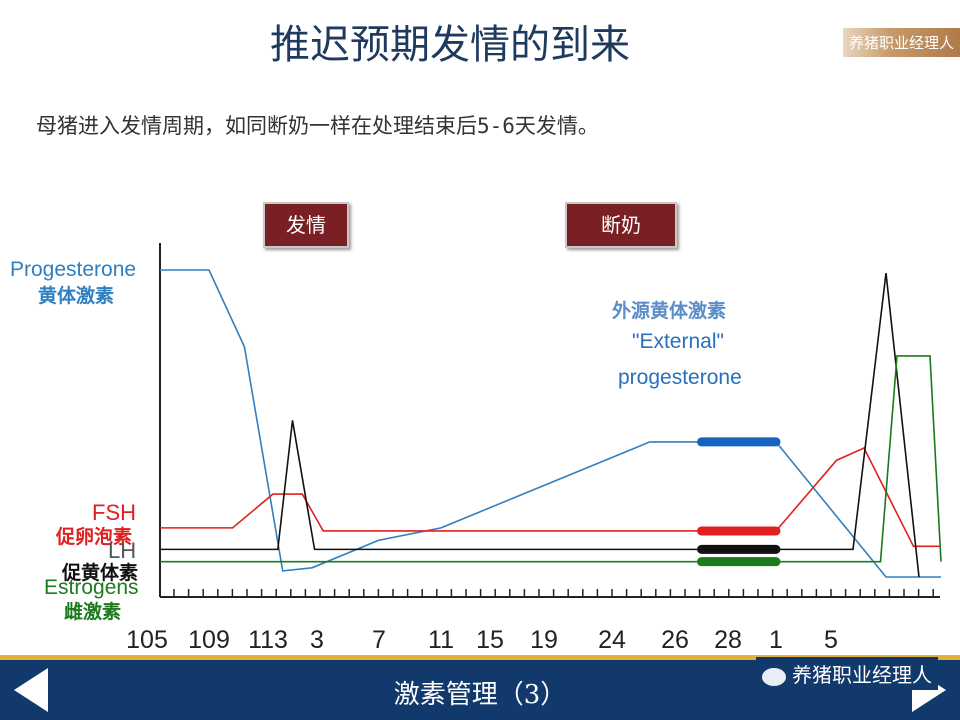  I want to click on footer-title: 激素管理（3）, so click(480, 695).